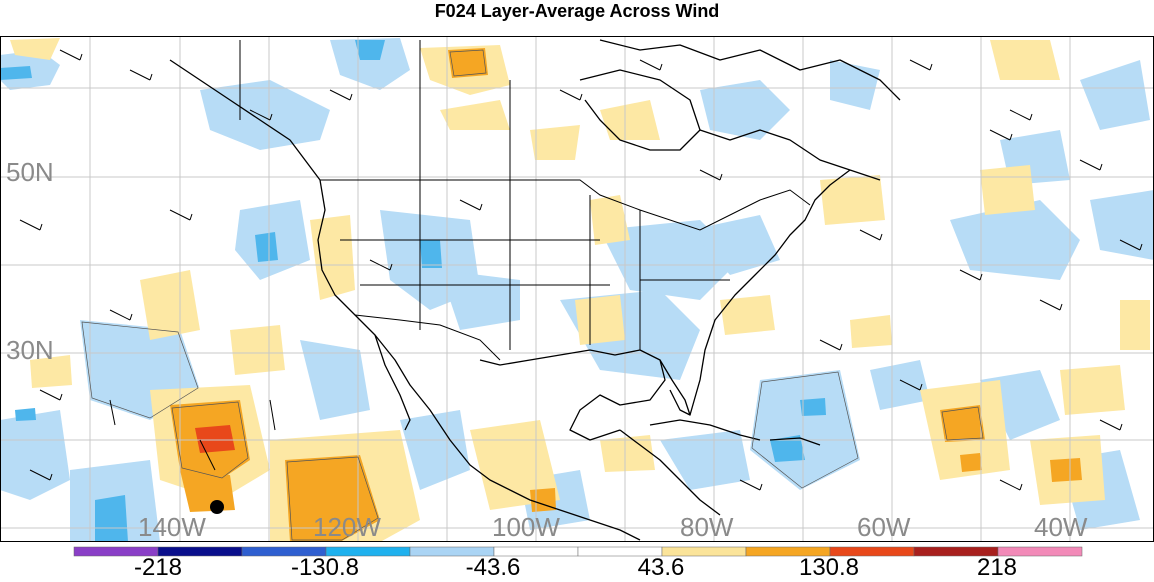 The image size is (1154, 582). What do you see at coordinates (526, 527) in the screenshot?
I see `lon-label-100w: 100W` at bounding box center [526, 527].